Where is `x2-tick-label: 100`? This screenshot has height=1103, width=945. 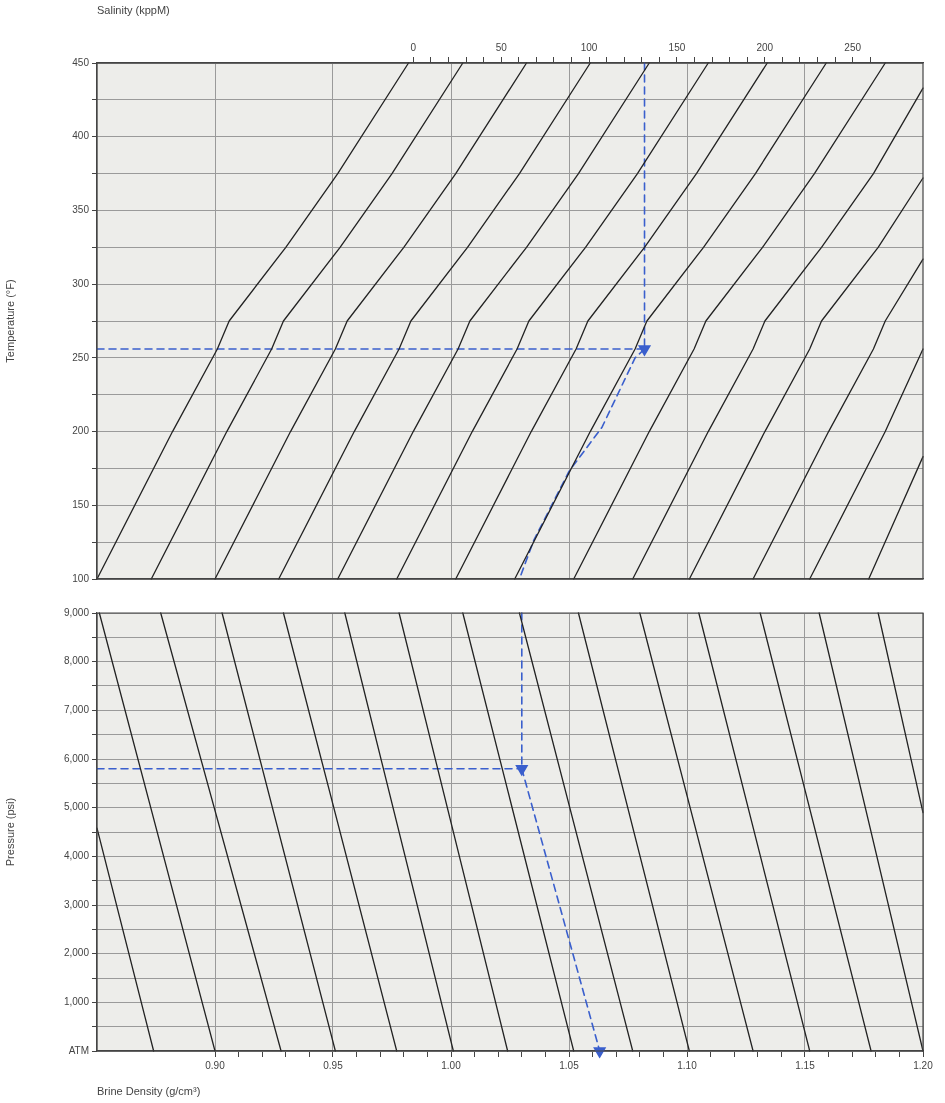
x2-tick-label: 100 is located at coordinates (589, 47).